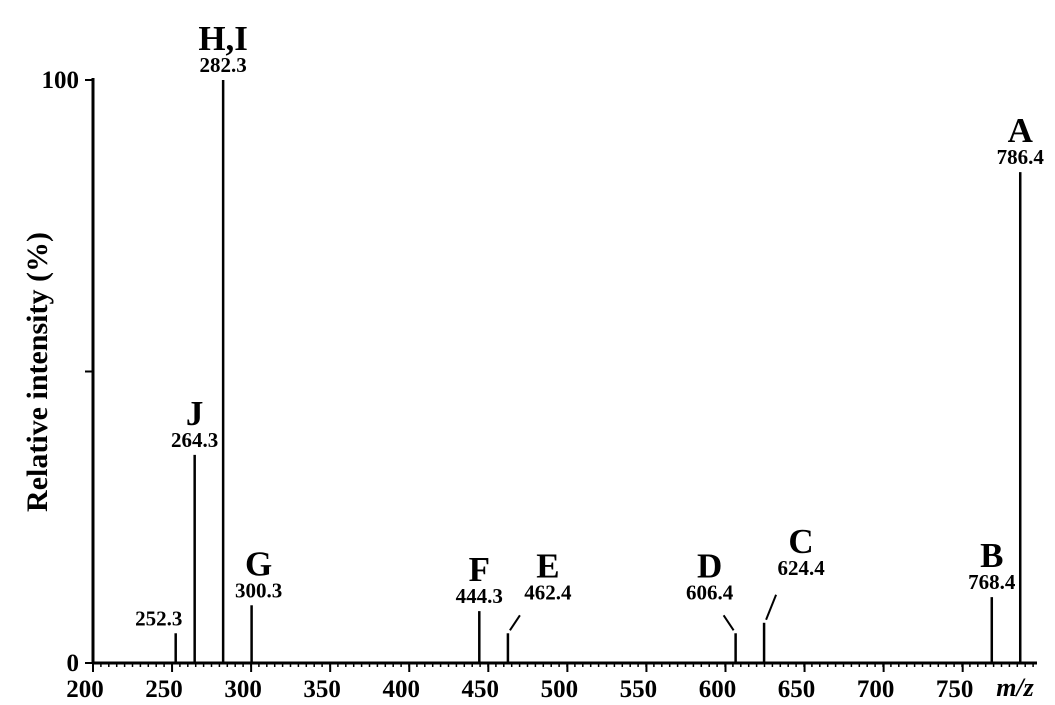 The image size is (1055, 705). Describe the element at coordinates (547, 565) in the screenshot. I see `peak-letter-label: E` at that location.